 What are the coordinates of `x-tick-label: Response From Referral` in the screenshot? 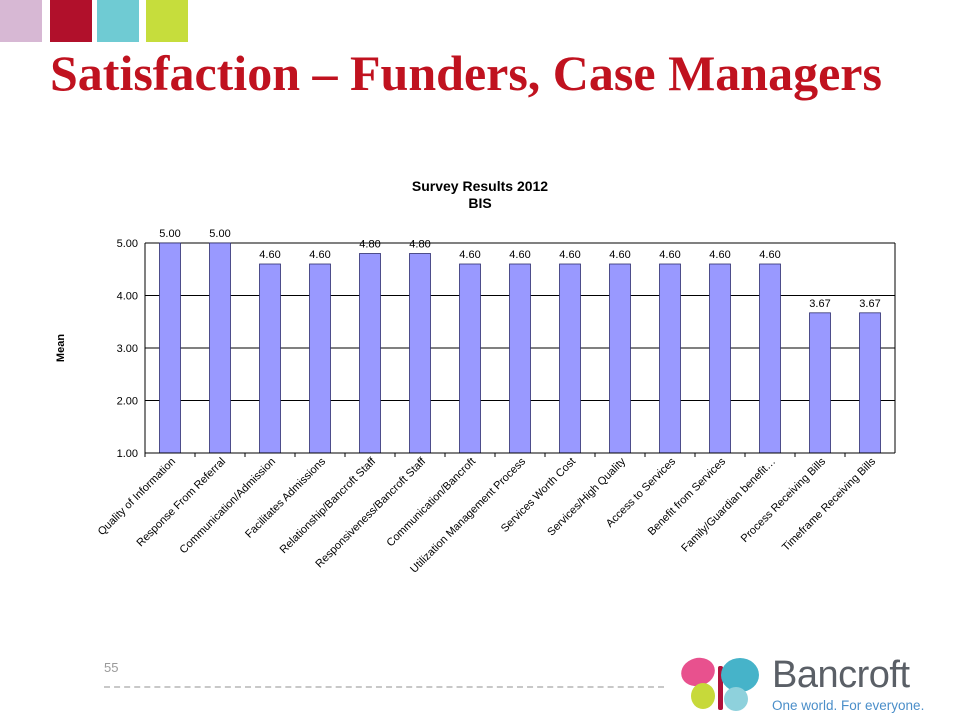 It's located at (181, 503).